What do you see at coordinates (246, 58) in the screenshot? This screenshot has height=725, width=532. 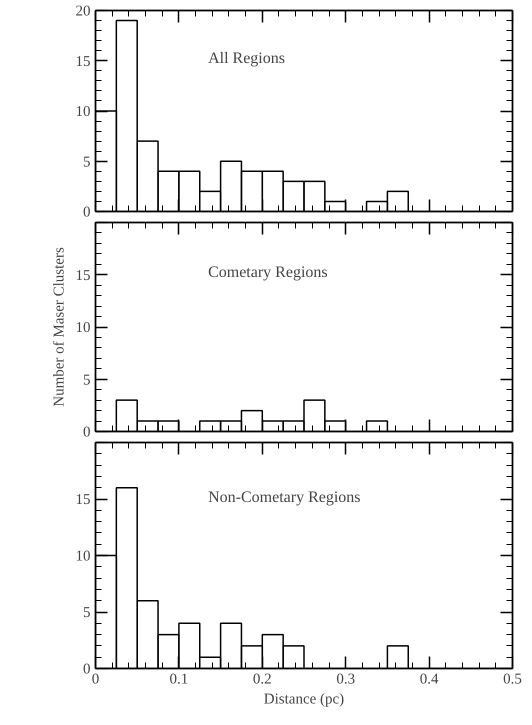 I see `text: All Regions` at bounding box center [246, 58].